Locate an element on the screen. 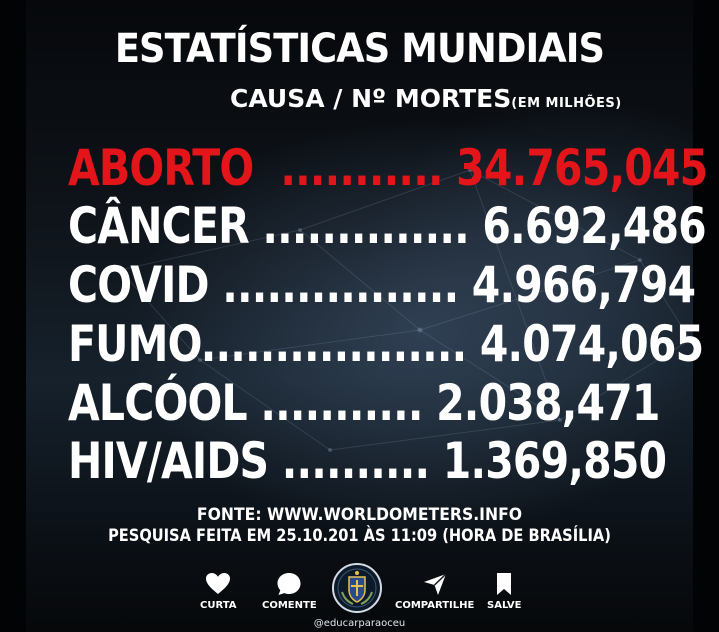 This screenshot has width=719, height=632. stat-row-fumo: FUMO.................. 4.074,065 is located at coordinates (386, 344).